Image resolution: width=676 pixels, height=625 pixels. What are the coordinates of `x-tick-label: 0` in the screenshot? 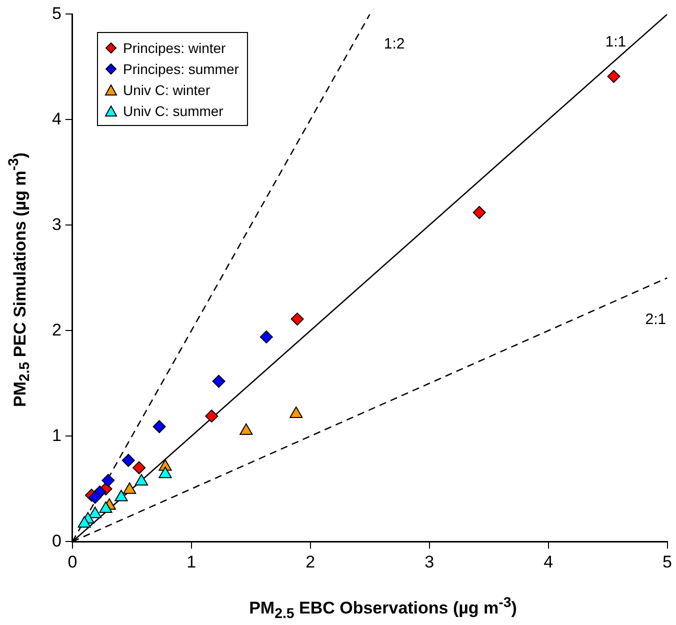 It's located at (73, 562).